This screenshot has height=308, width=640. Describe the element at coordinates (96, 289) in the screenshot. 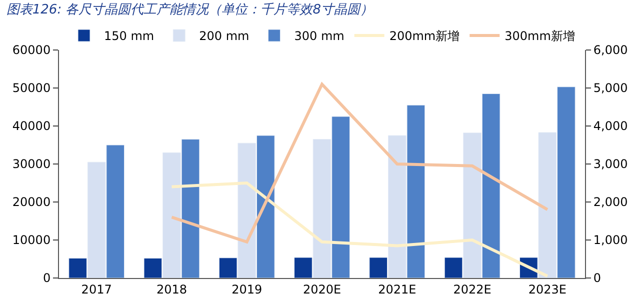

I see `x-tick-label: 2017` at that location.